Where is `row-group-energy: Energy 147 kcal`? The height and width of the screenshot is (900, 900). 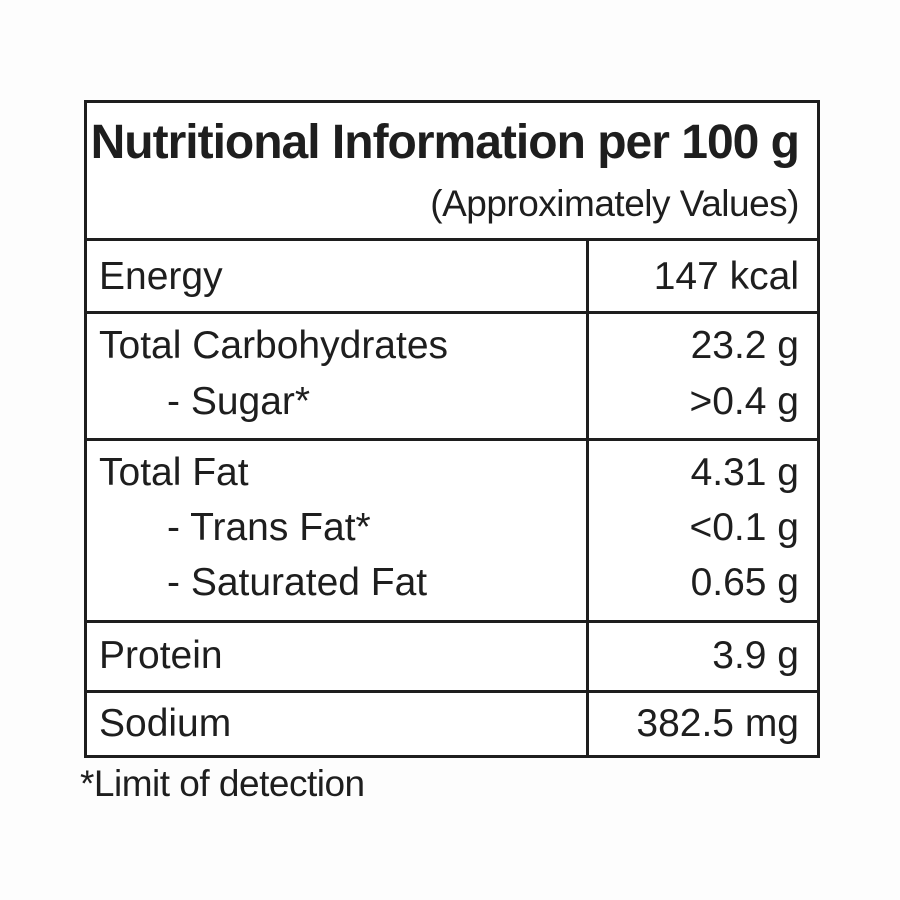
row-group-energy: Energy 147 kcal is located at coordinates (452, 277).